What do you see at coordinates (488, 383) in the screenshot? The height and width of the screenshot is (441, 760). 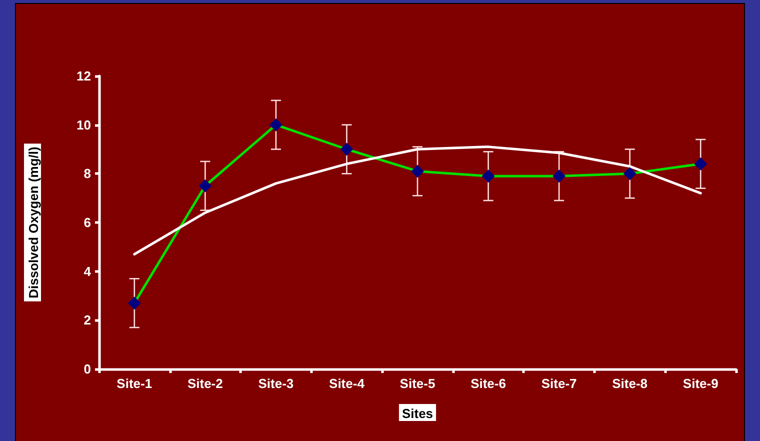 I see `x-tick-label: Site-6` at bounding box center [488, 383].